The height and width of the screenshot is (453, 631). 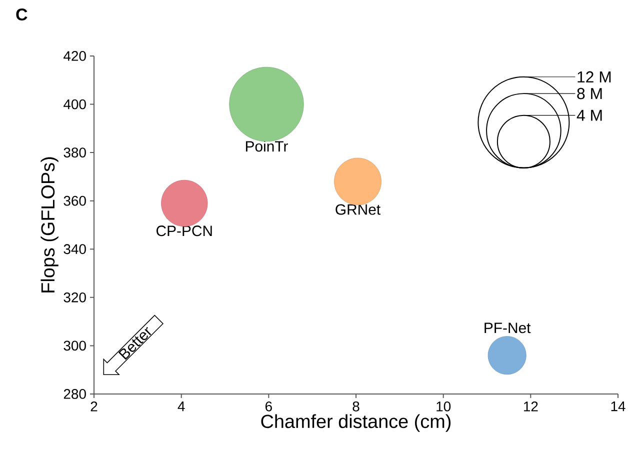 I want to click on series-label: GRNet, so click(x=358, y=209).